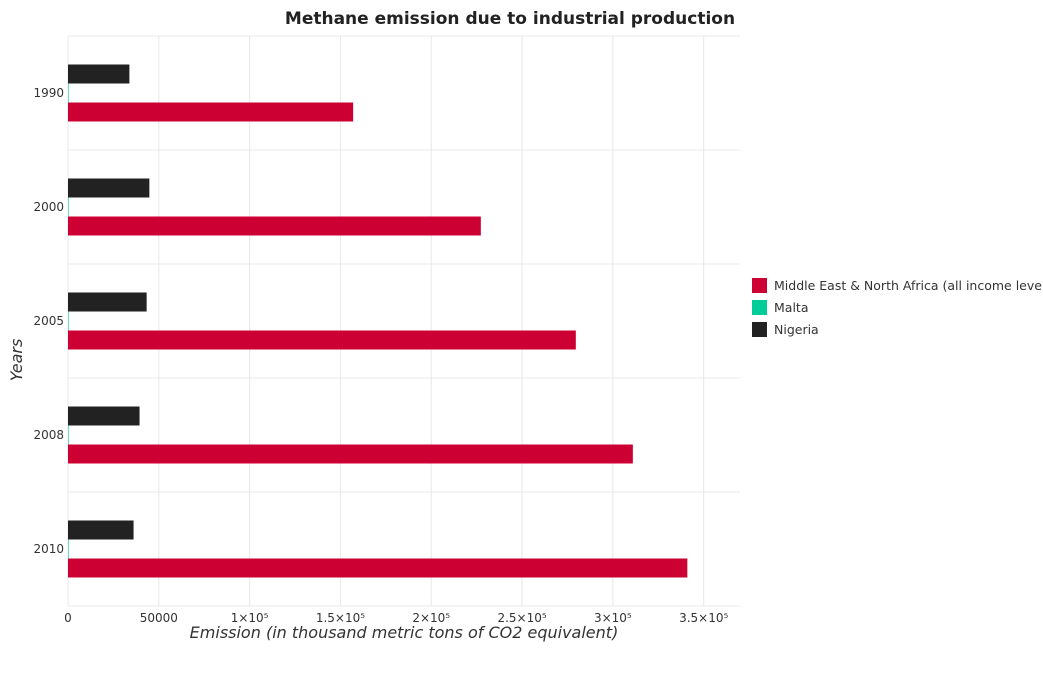  What do you see at coordinates (48, 93) in the screenshot?
I see `y-tick-label: 1990` at bounding box center [48, 93].